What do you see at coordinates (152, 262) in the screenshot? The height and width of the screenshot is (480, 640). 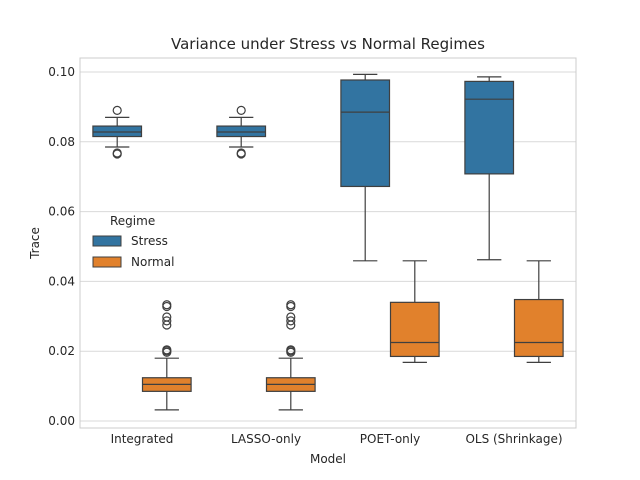 I see `legend-label-normal: Normal` at bounding box center [152, 262].